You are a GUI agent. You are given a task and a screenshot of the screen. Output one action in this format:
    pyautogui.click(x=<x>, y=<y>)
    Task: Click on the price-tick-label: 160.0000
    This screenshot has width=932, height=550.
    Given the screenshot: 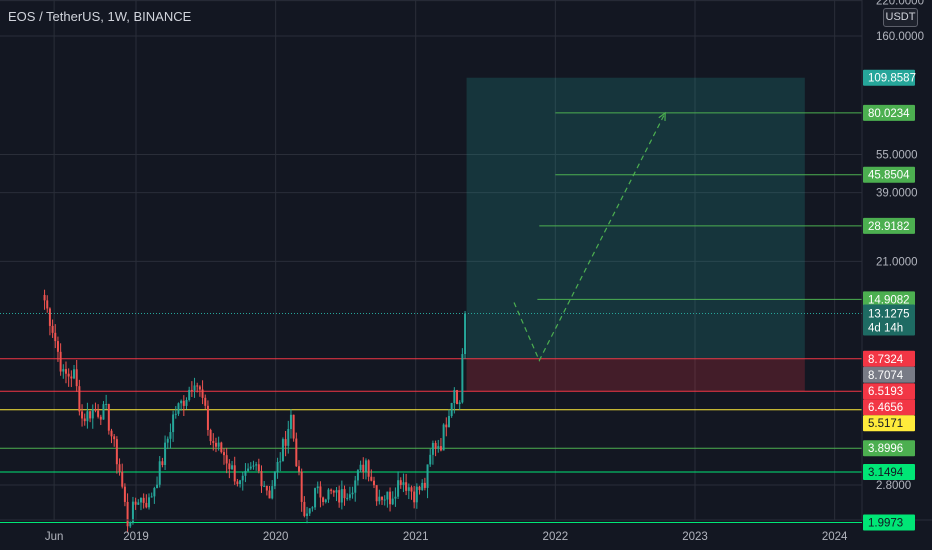 What is the action you would take?
    pyautogui.click(x=900, y=37)
    